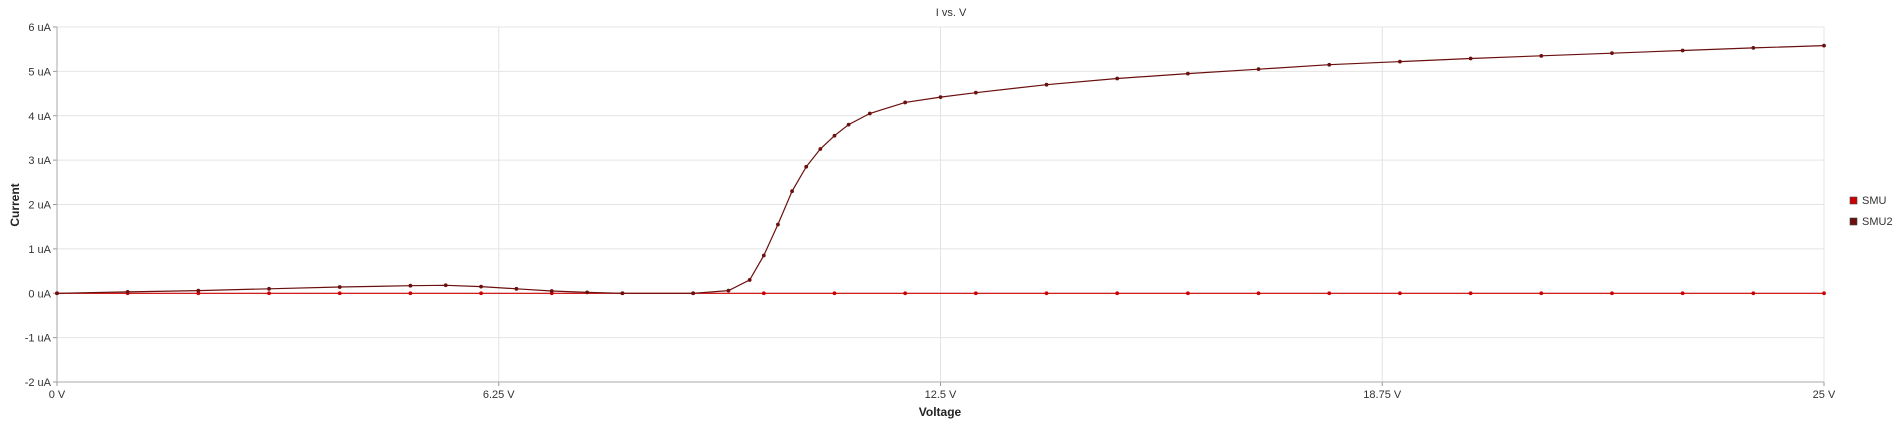 Image resolution: width=1902 pixels, height=424 pixels. Describe the element at coordinates (39, 117) in the screenshot. I see `y-tick-label: 4 uA` at that location.